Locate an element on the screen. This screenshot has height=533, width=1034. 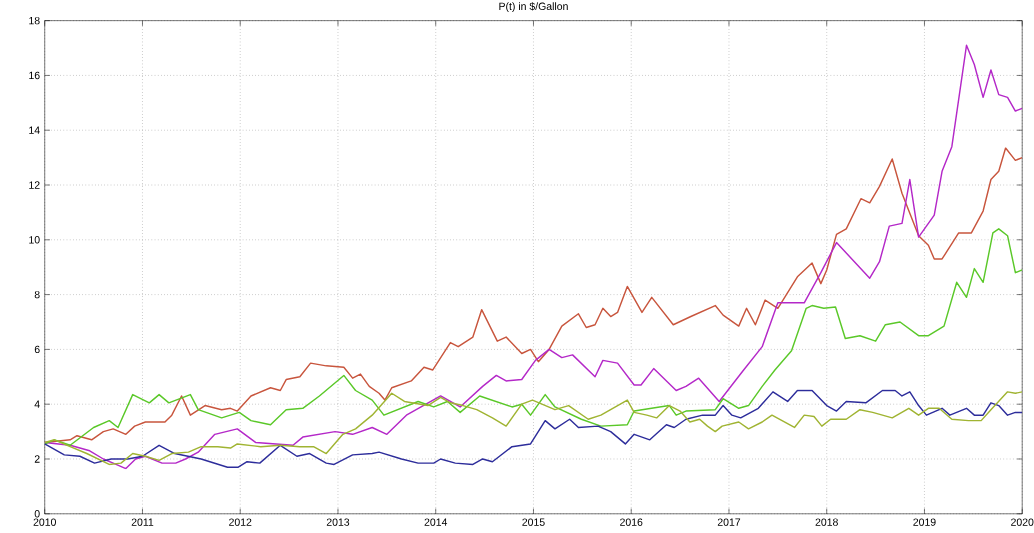
y-tick-label: 4 is located at coordinates (37, 404).